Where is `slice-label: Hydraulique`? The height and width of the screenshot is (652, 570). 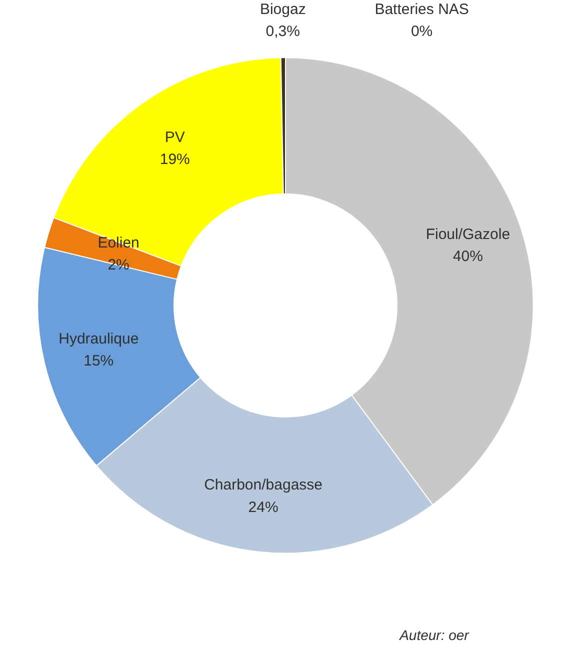
slice-label: Hydraulique is located at coordinates (98, 339).